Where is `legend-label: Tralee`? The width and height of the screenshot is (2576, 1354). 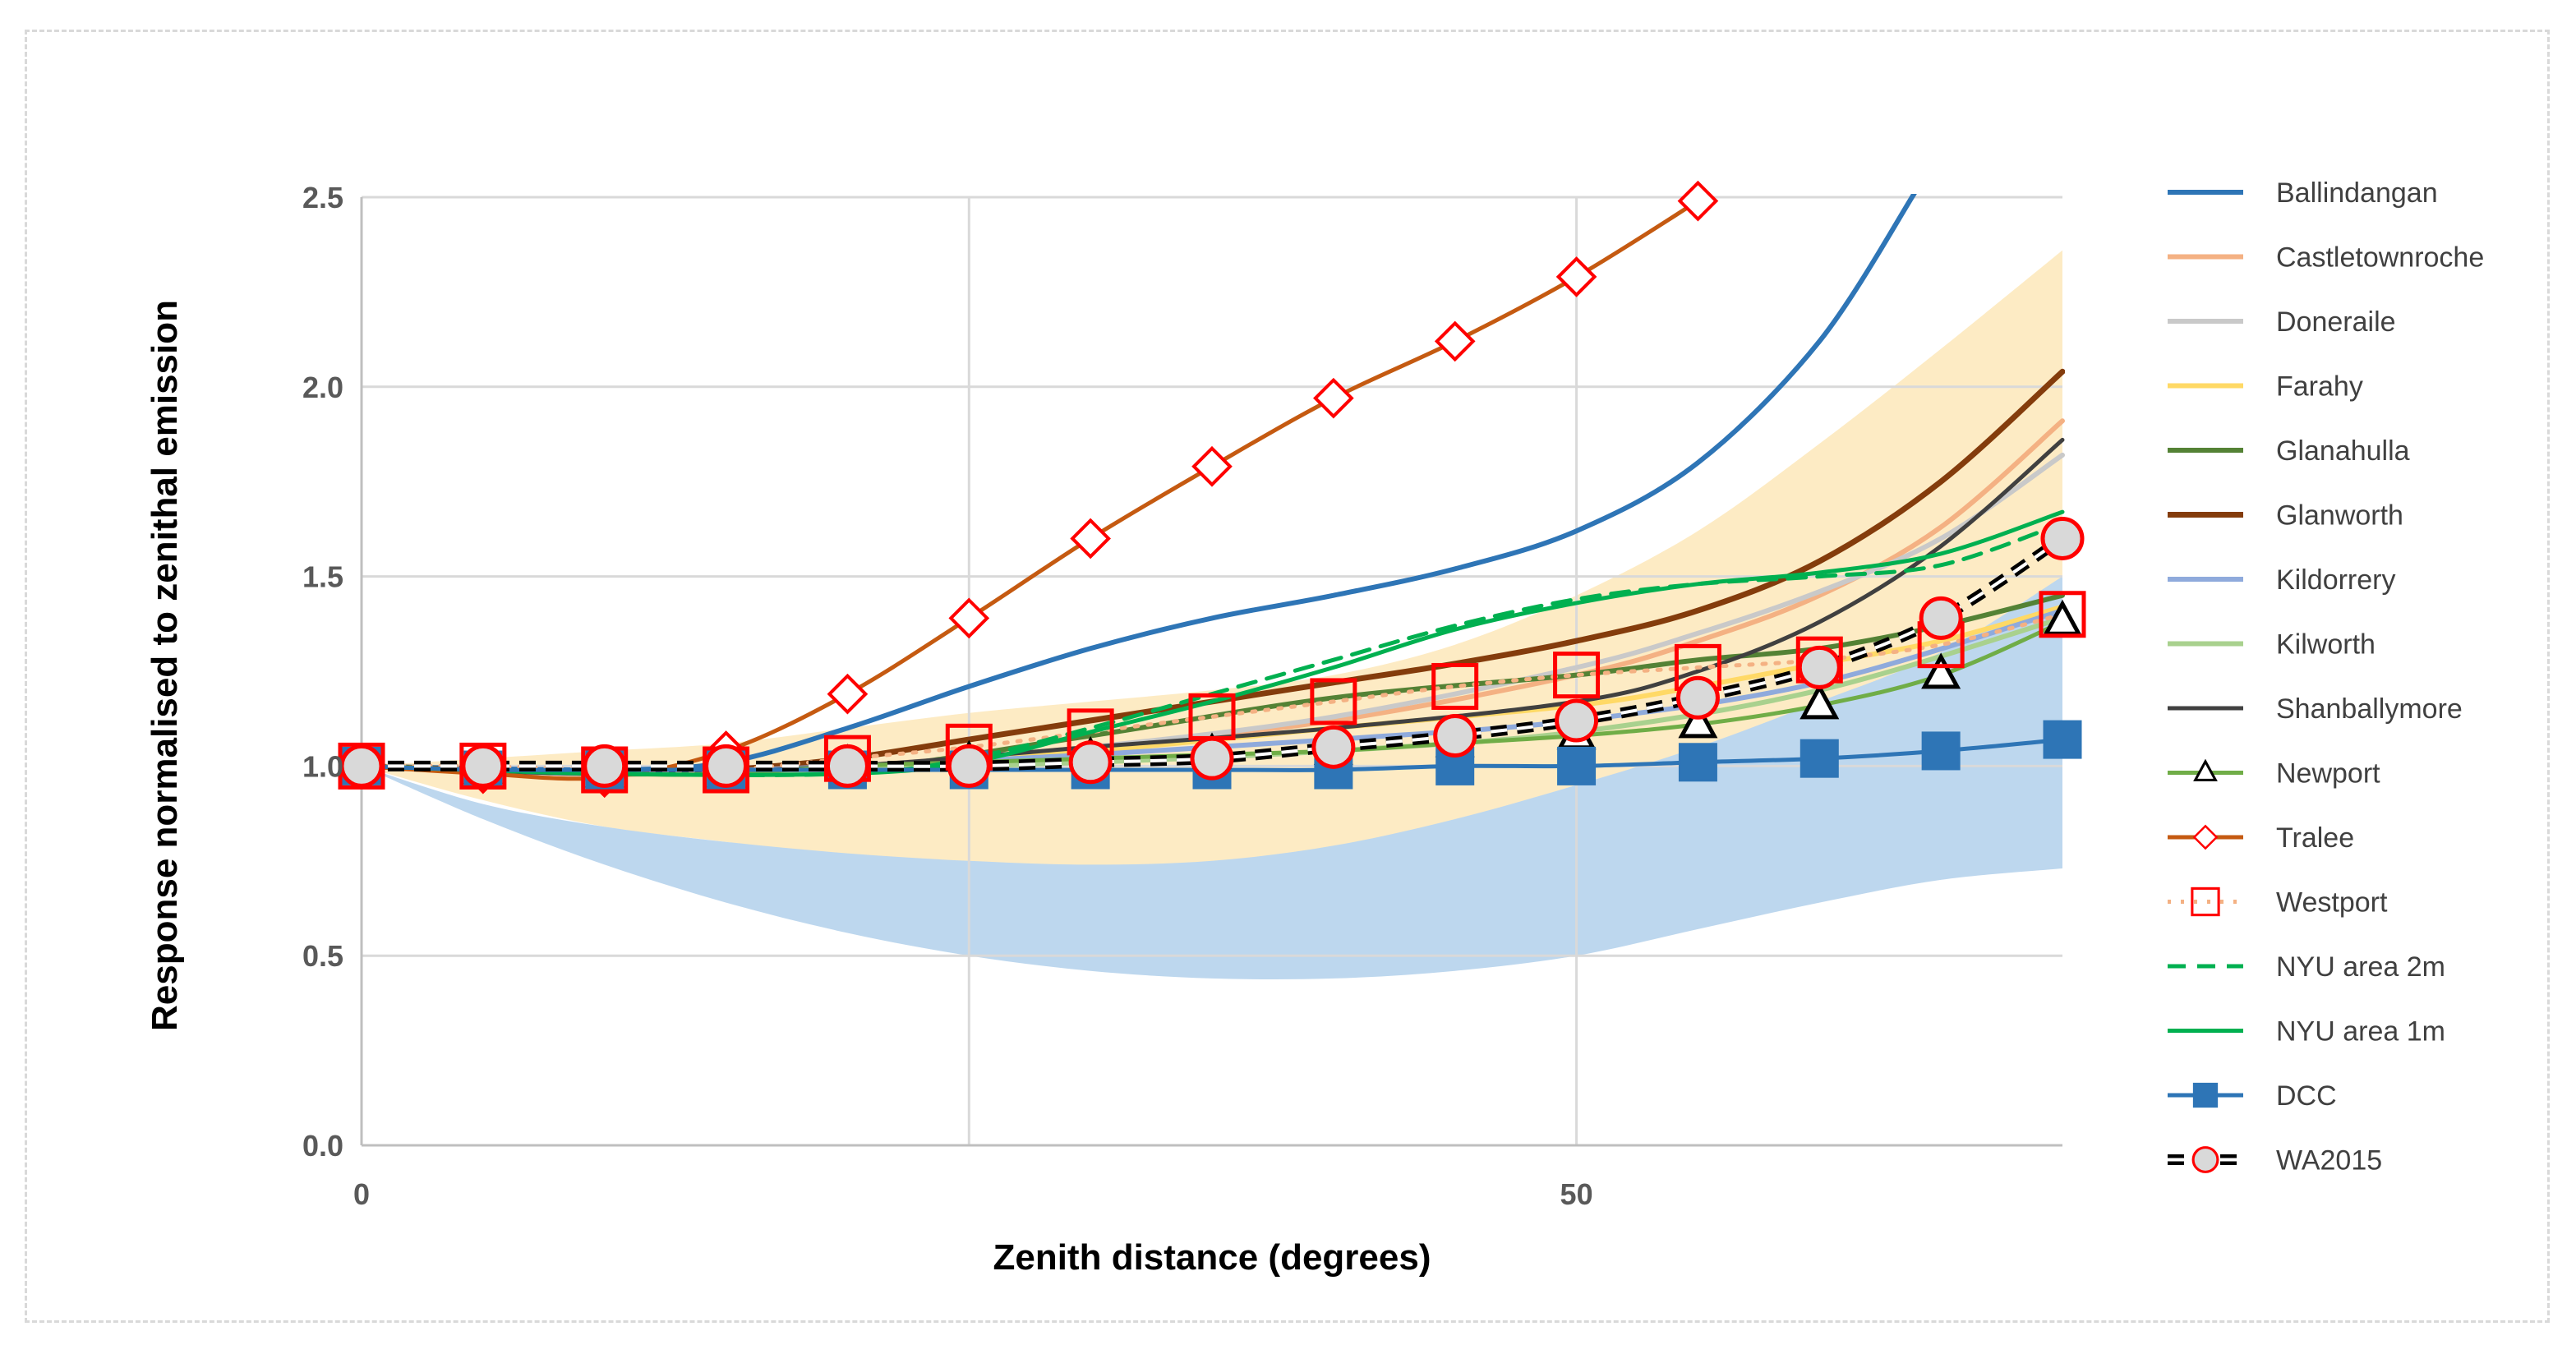 legend-label: Tralee is located at coordinates (2315, 838).